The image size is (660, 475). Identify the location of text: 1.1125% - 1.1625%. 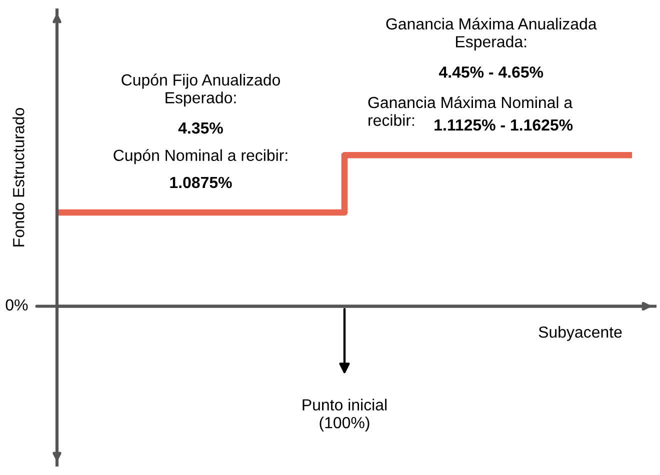
(503, 125).